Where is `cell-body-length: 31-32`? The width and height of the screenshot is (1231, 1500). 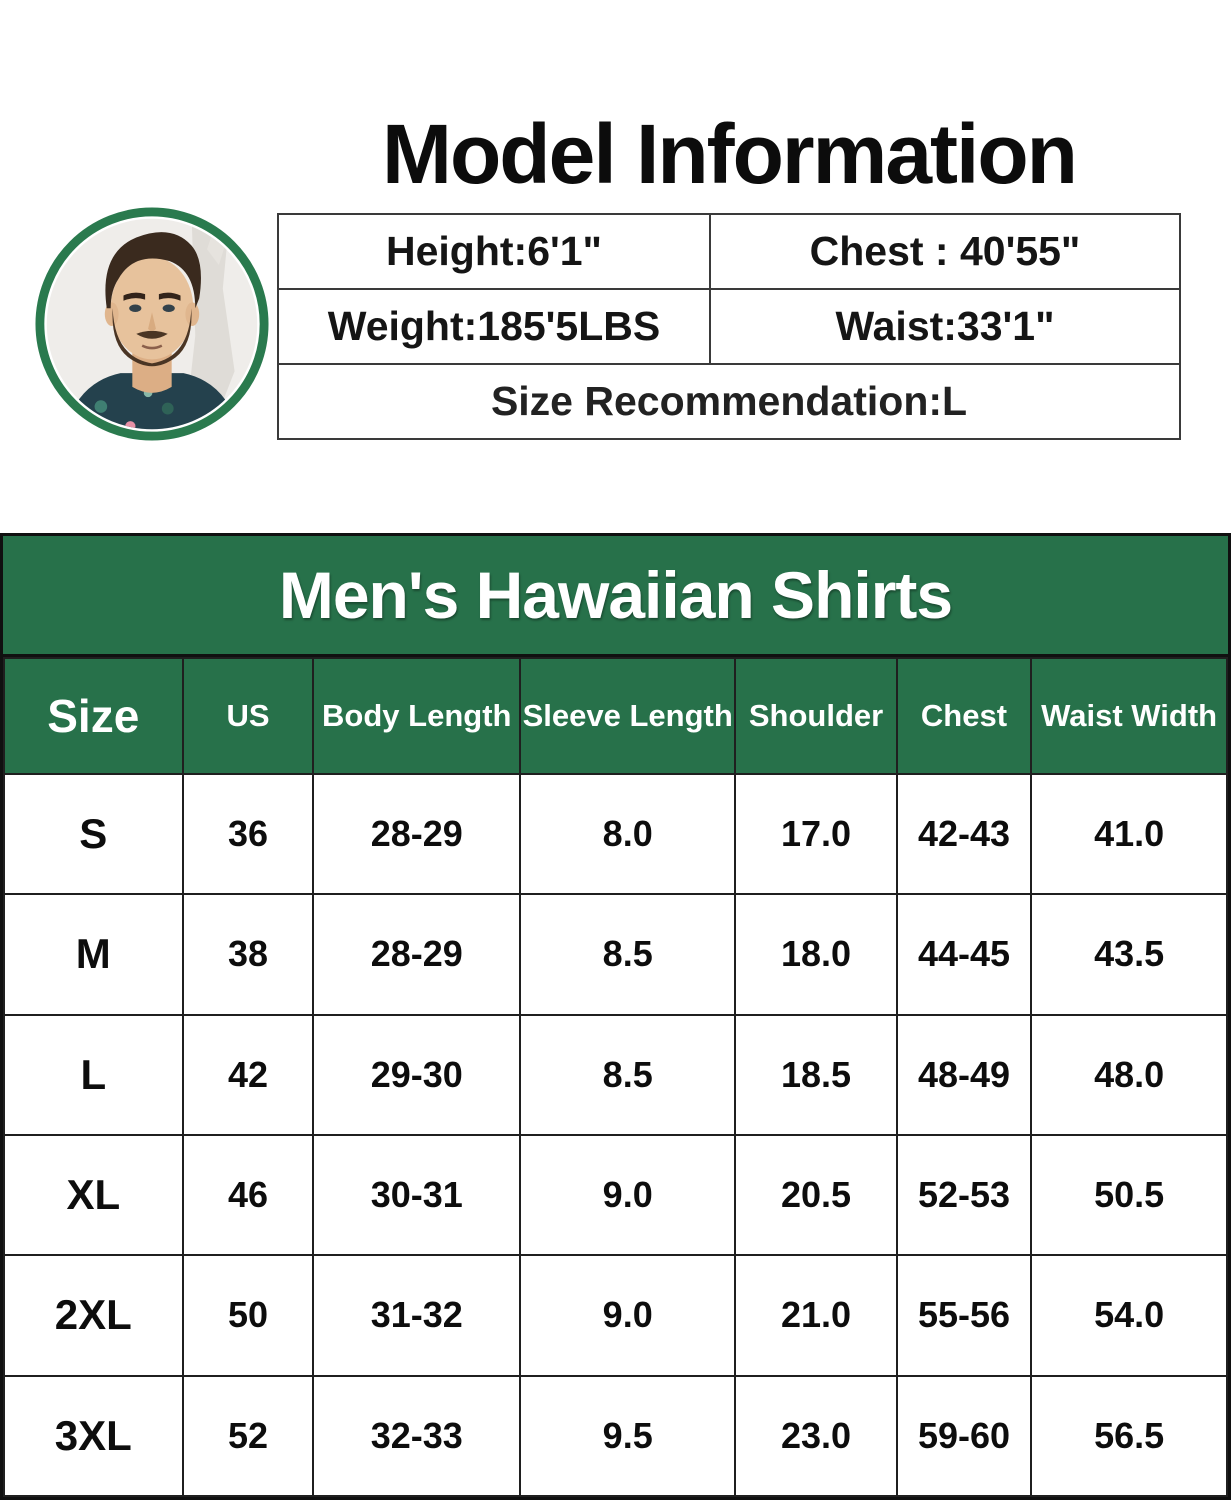 cell-body-length: 31-32 is located at coordinates (417, 1315).